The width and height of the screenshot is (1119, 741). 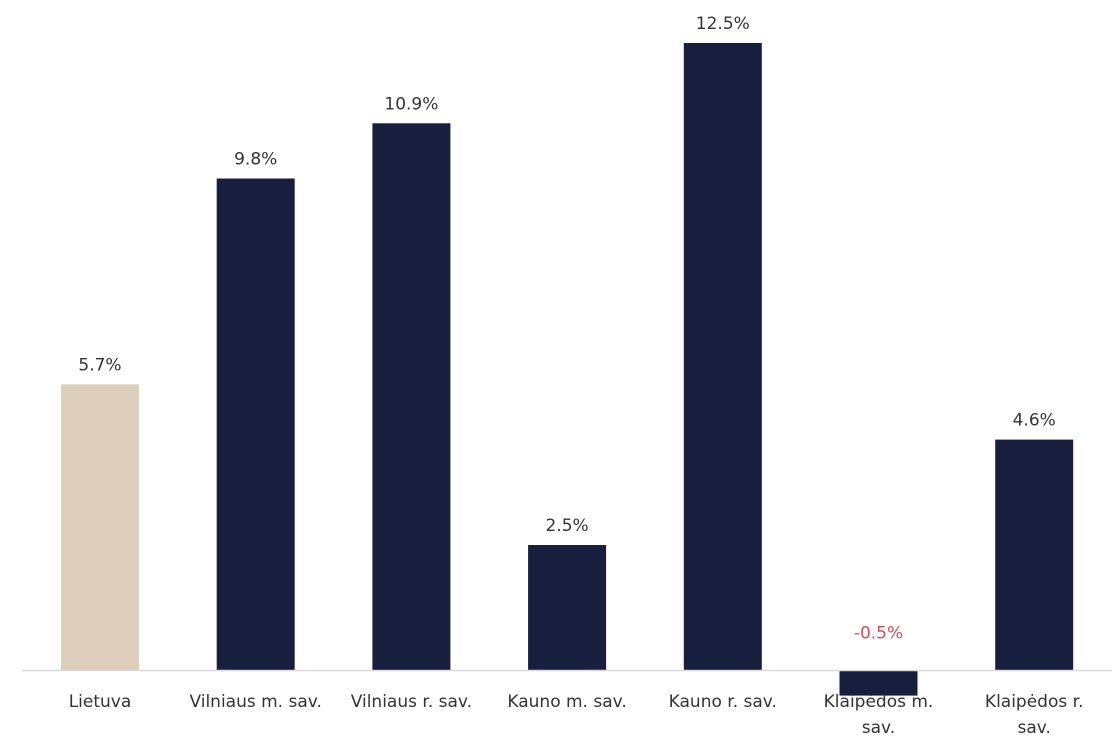 I want to click on category-label-line: Vilniaus m. sav., so click(x=255, y=702).